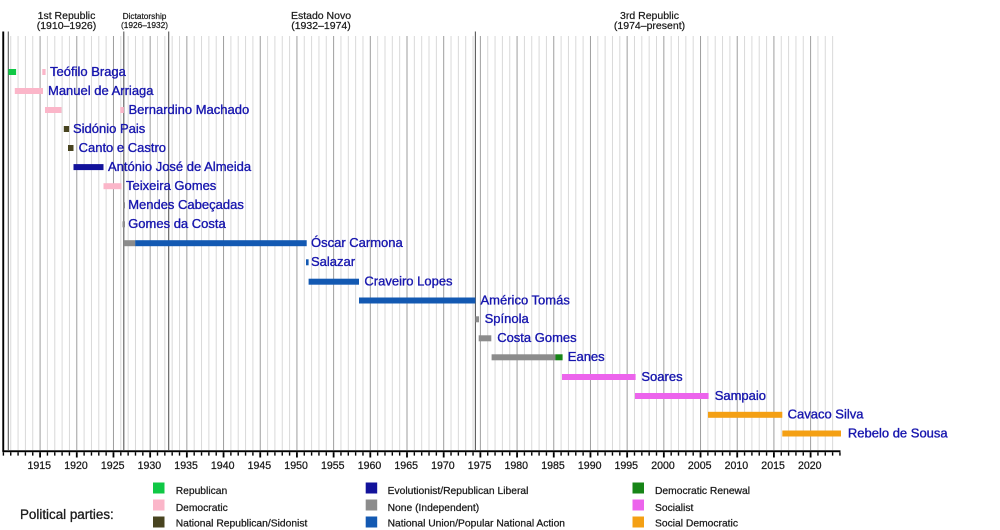 The width and height of the screenshot is (1000, 530). Describe the element at coordinates (88, 71) in the screenshot. I see `svg-text: Teófilo Braga` at that location.